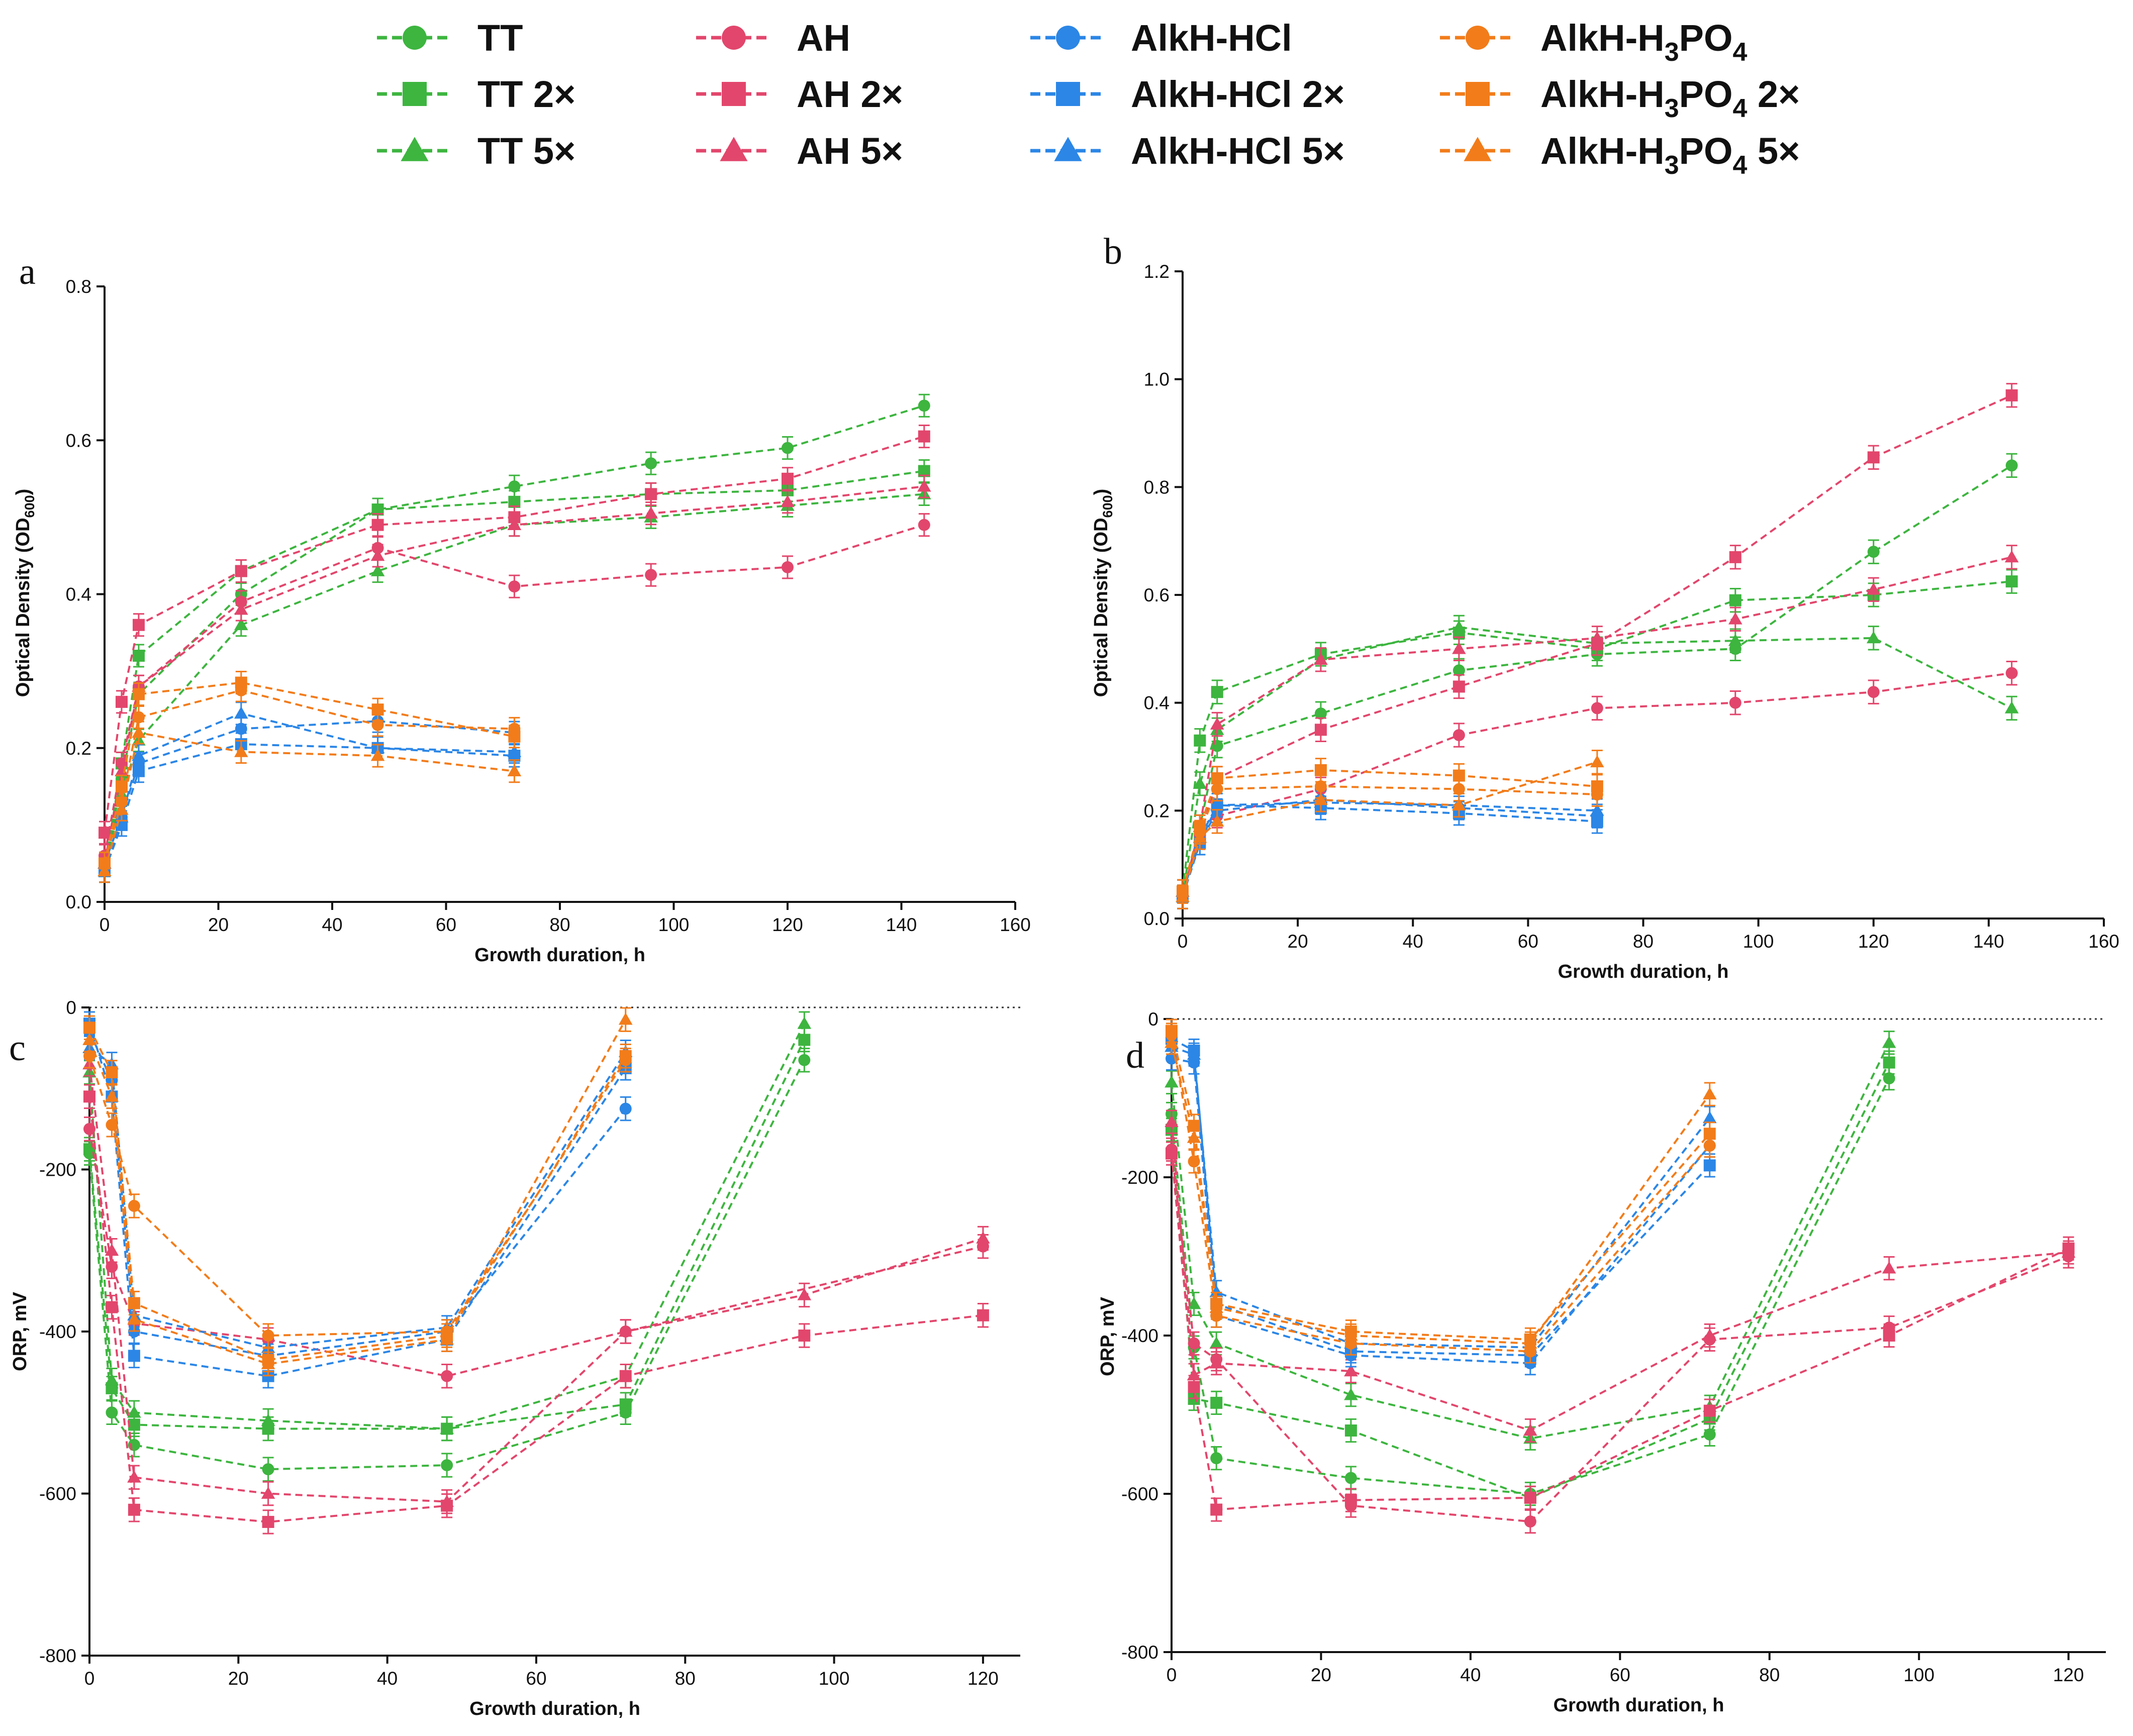 Image resolution: width=2133 pixels, height=1736 pixels. I want to click on series-ah-2x, so click(536, 1310).